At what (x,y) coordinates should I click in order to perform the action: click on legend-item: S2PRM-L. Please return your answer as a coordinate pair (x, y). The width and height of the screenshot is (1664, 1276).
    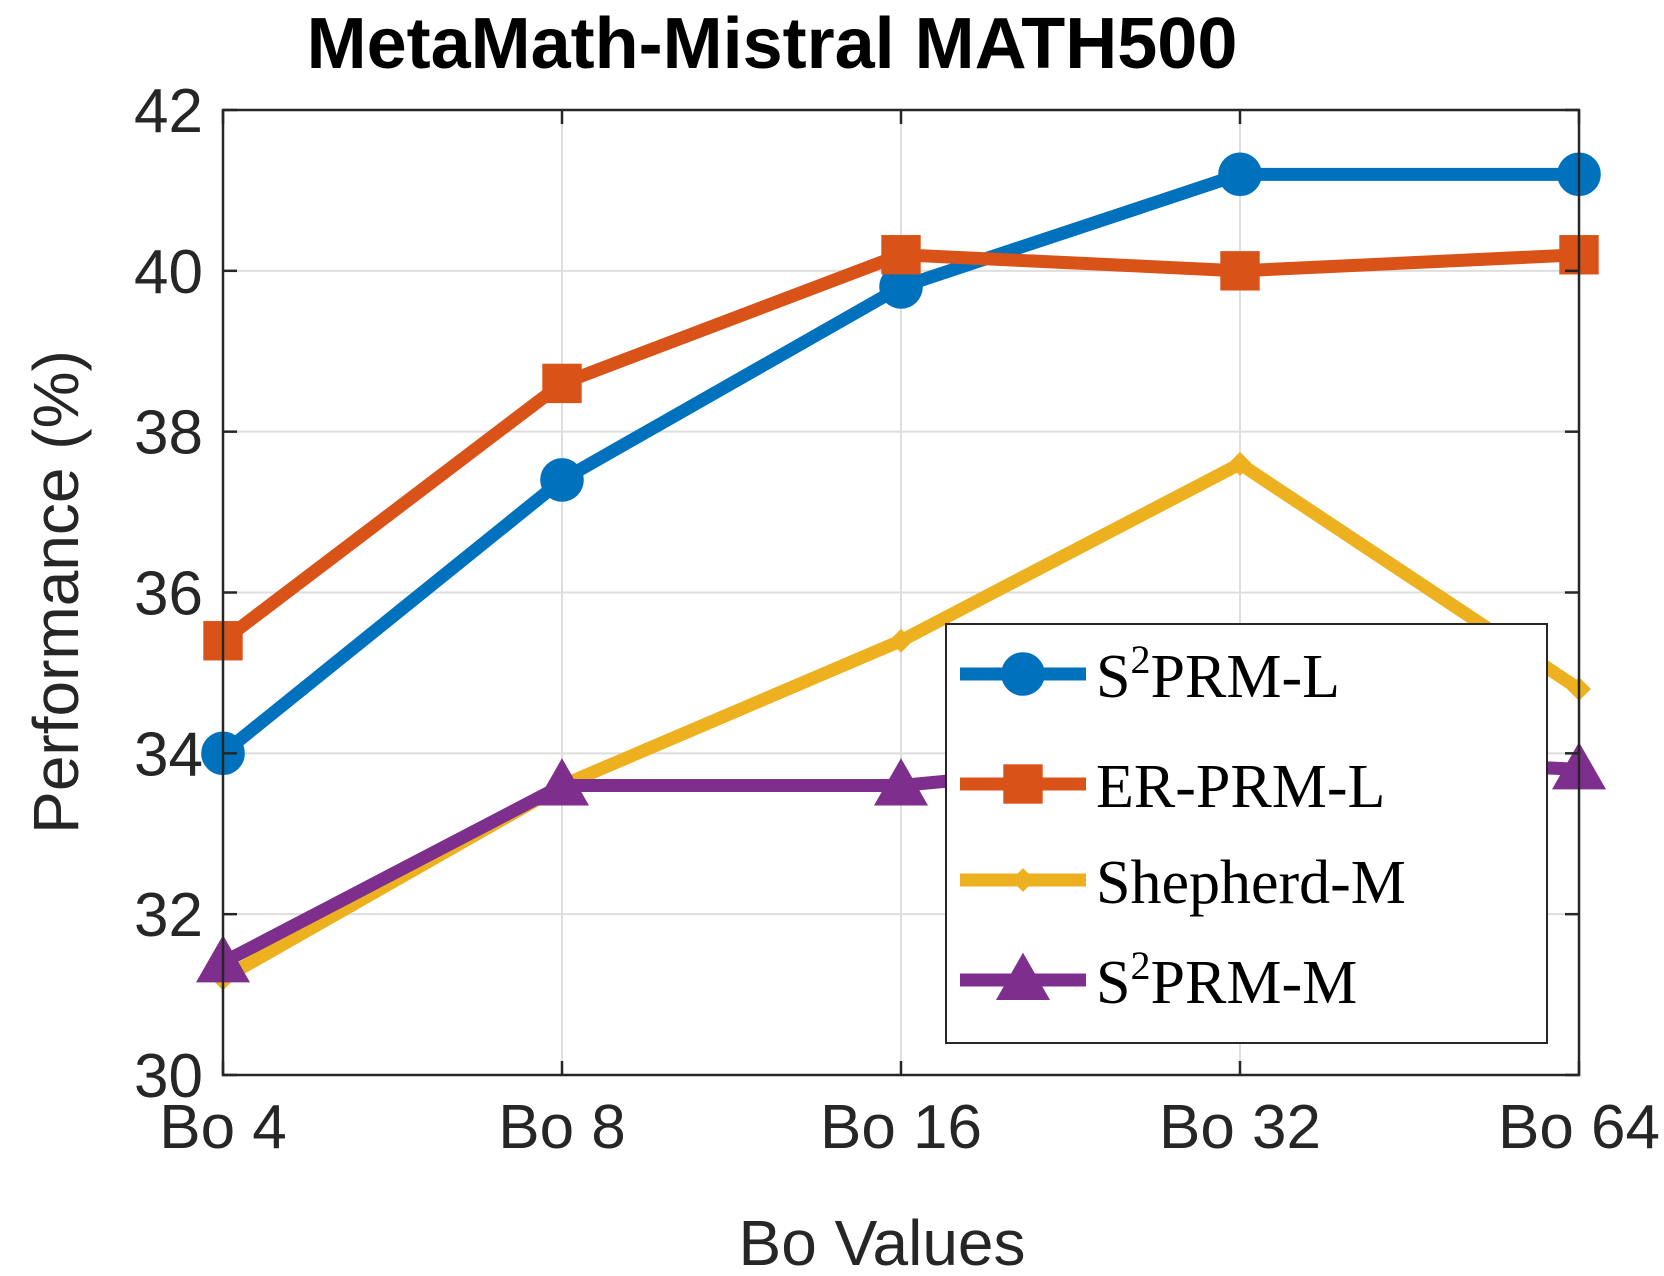
    Looking at the image, I should click on (1150, 674).